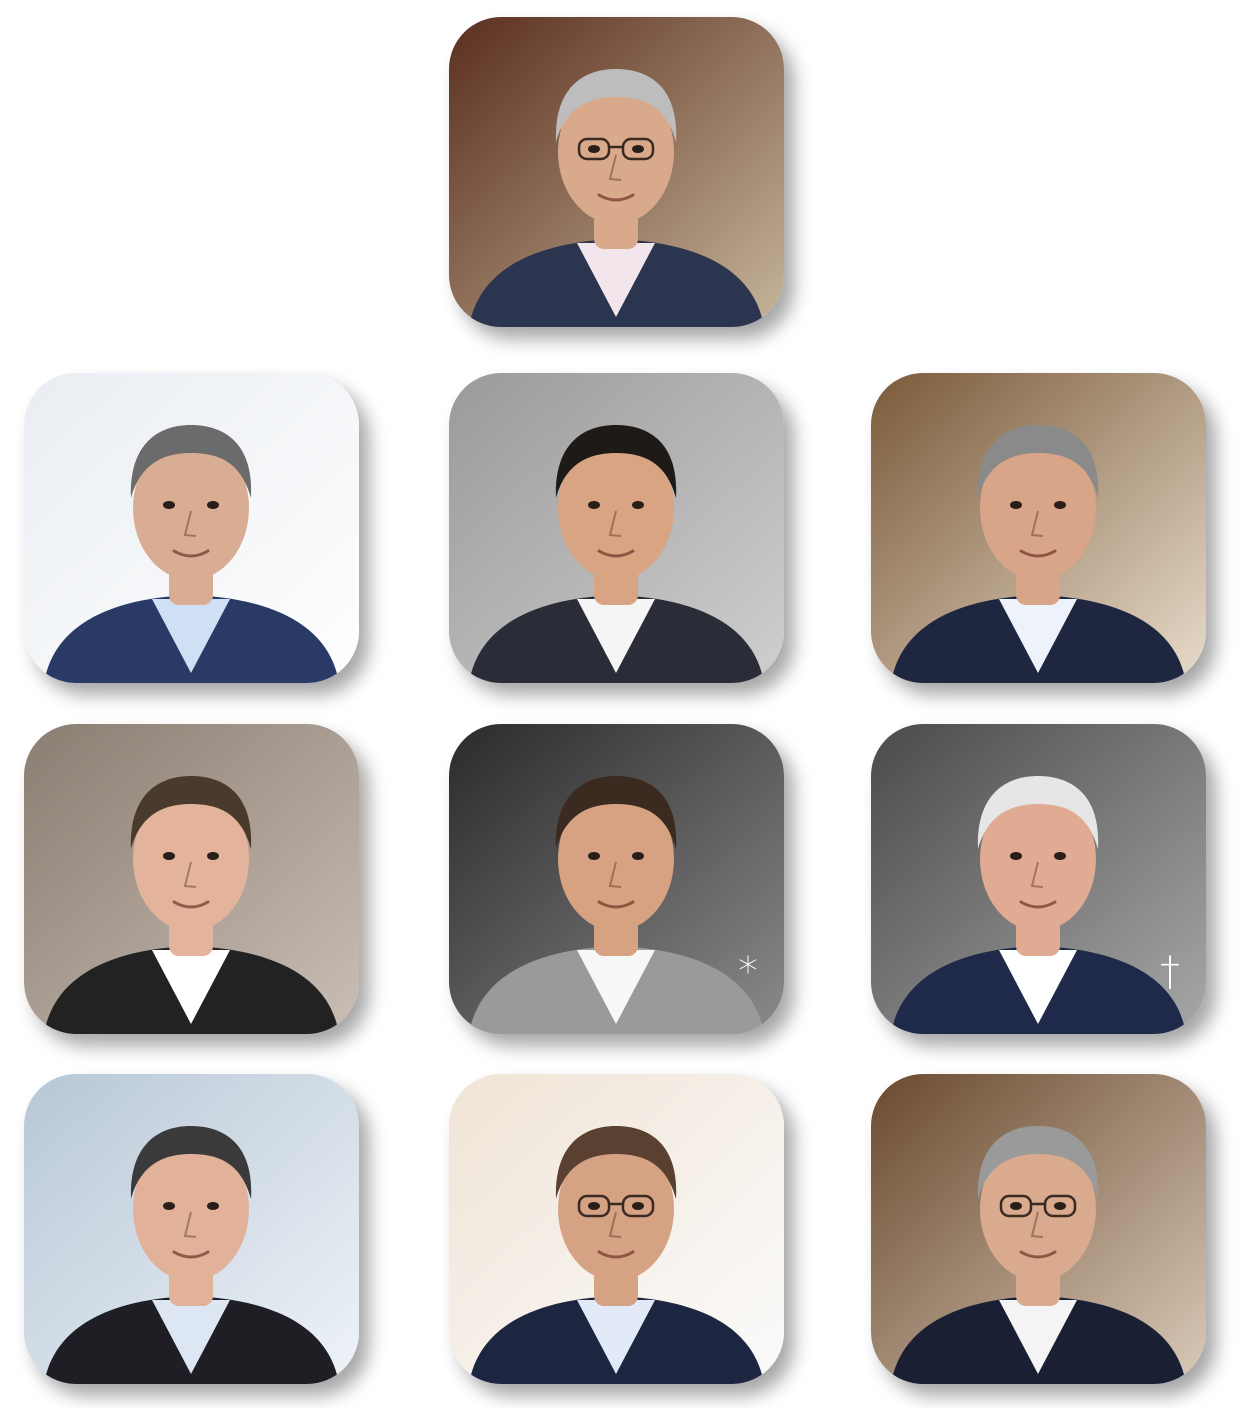  Describe the element at coordinates (1170, 972) in the screenshot. I see `dagger-mark: †` at that location.